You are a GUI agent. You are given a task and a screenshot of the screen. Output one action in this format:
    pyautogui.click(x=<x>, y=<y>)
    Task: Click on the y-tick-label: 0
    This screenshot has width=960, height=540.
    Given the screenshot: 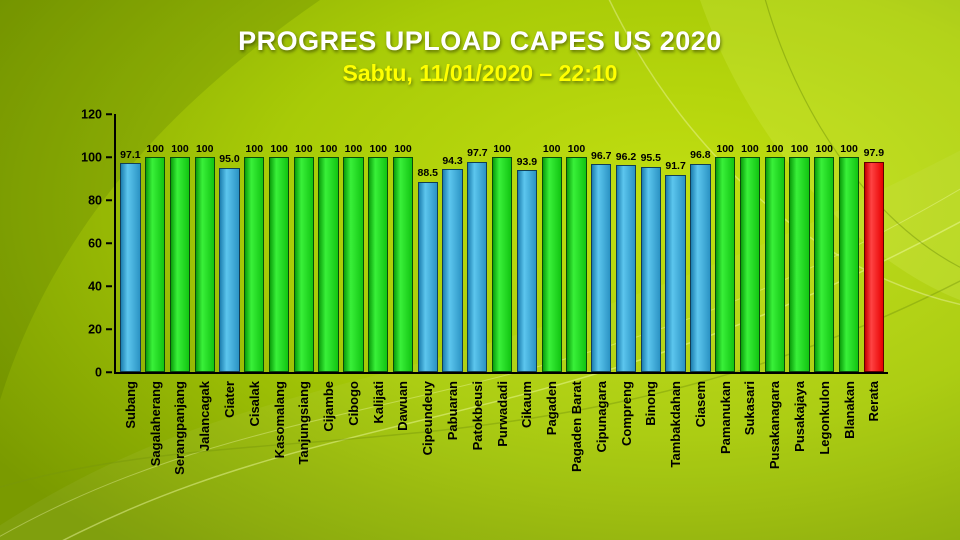 What is the action you would take?
    pyautogui.click(x=98, y=371)
    